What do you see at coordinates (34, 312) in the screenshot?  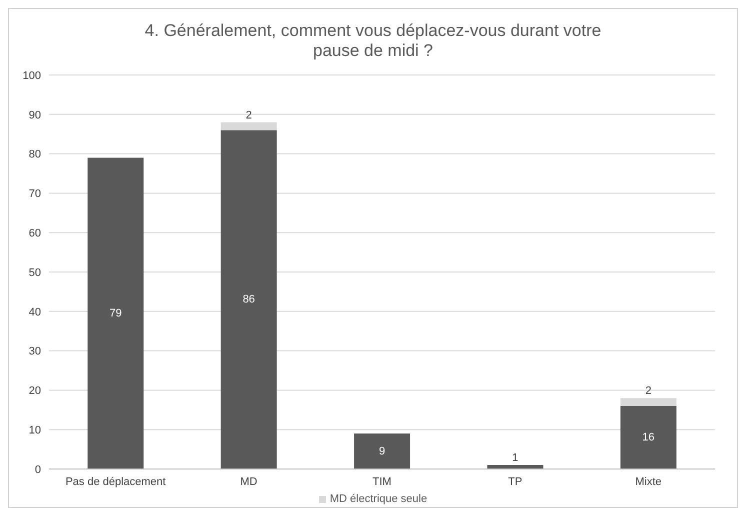 I see `y-tick-label: 40` at bounding box center [34, 312].